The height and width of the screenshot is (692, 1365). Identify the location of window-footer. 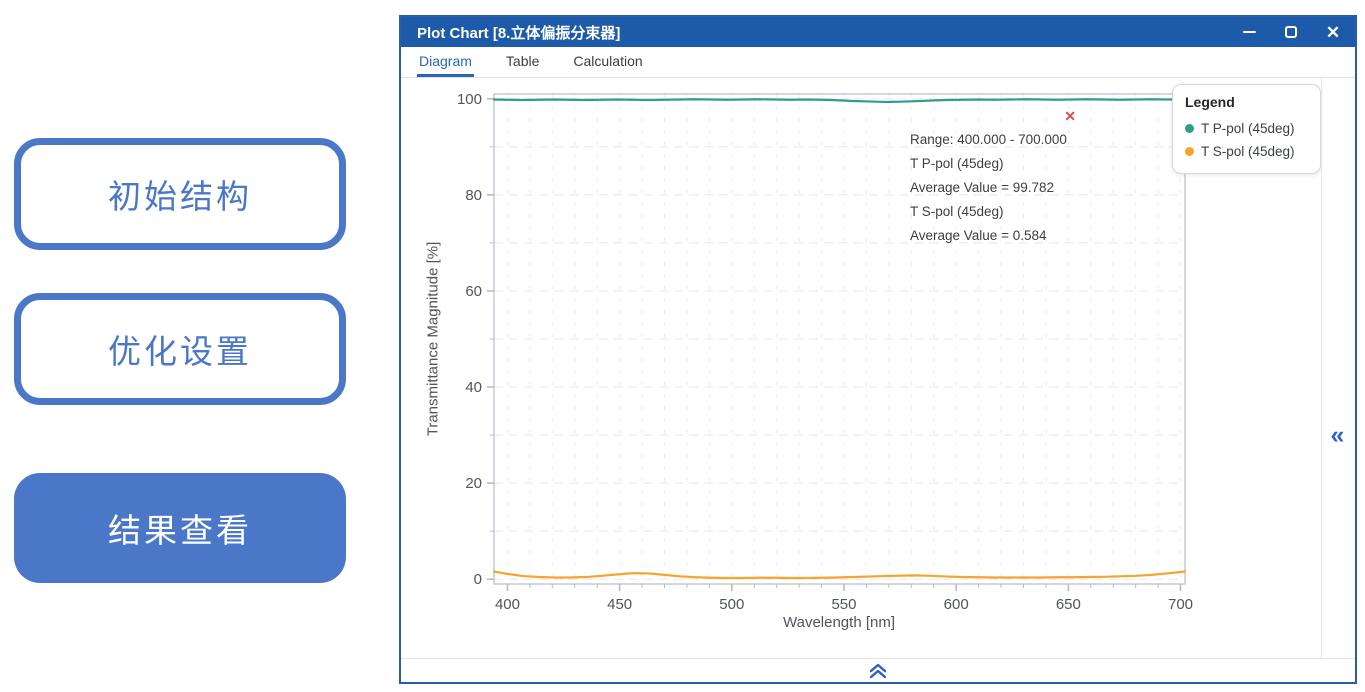
(878, 670).